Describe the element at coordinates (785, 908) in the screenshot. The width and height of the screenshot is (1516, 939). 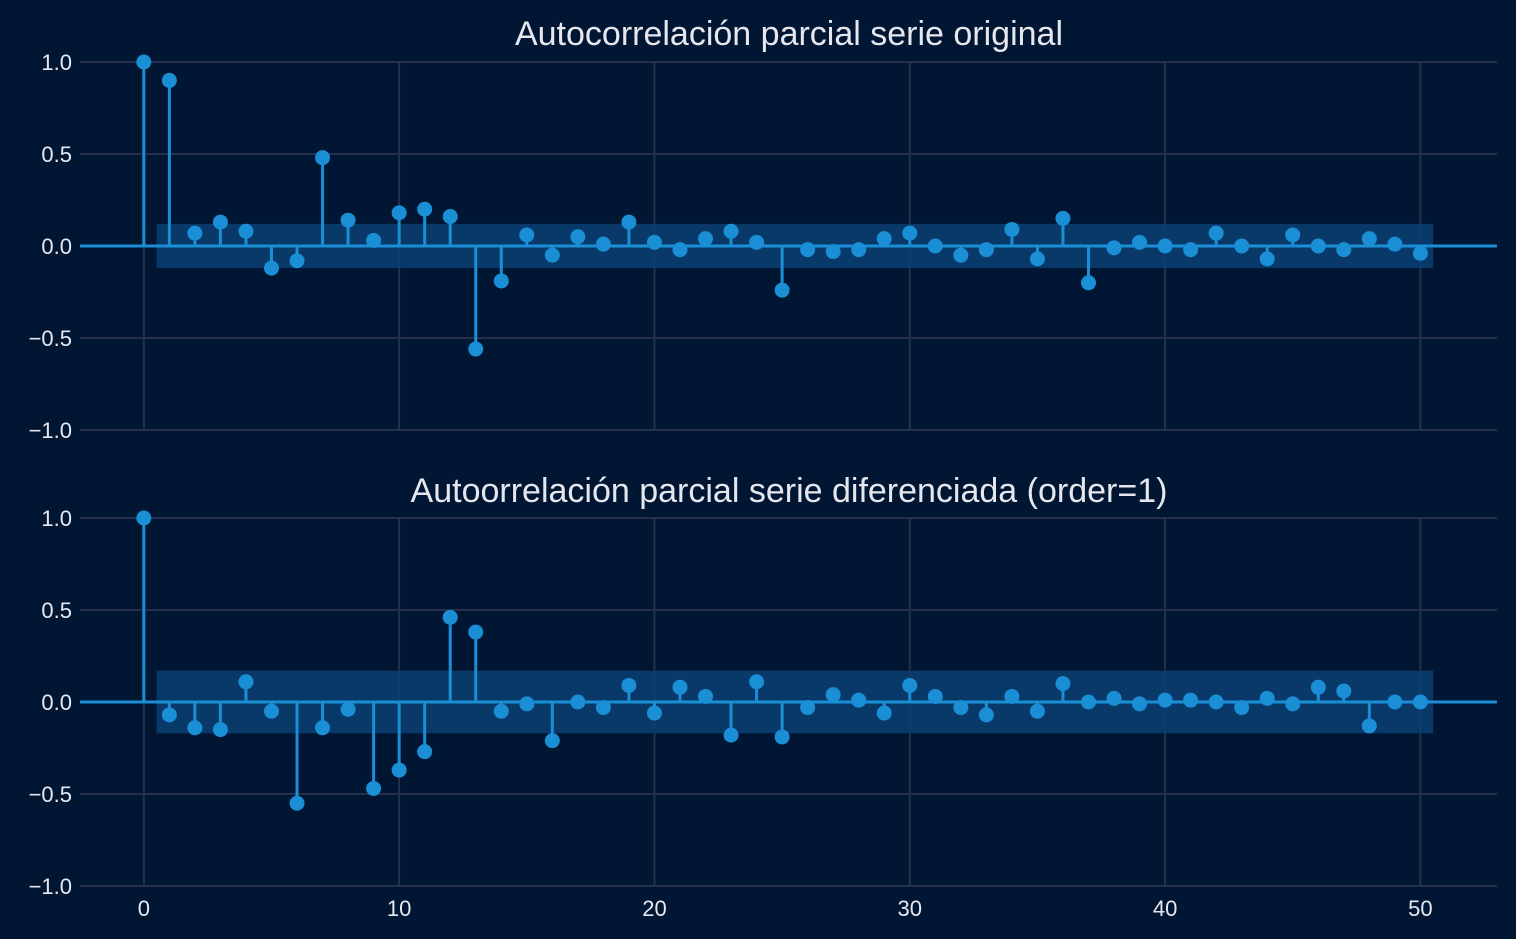
I see `x-tick-labels: 0 10 20 30 40 50` at that location.